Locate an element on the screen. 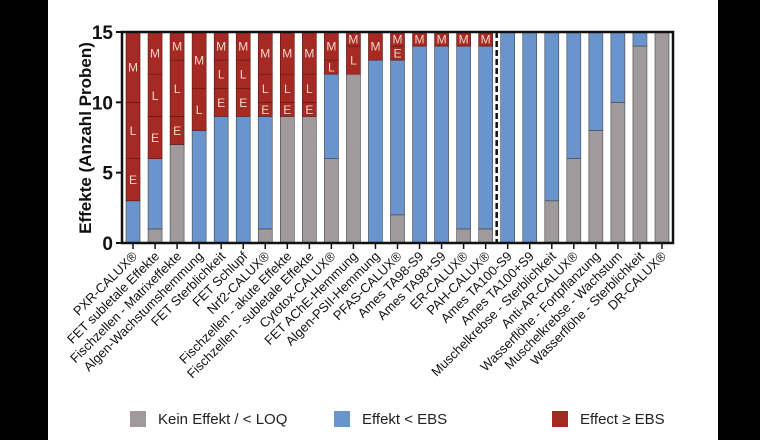  legend-item-effect-above-ebs: Effect ≥ EBS is located at coordinates (608, 419).